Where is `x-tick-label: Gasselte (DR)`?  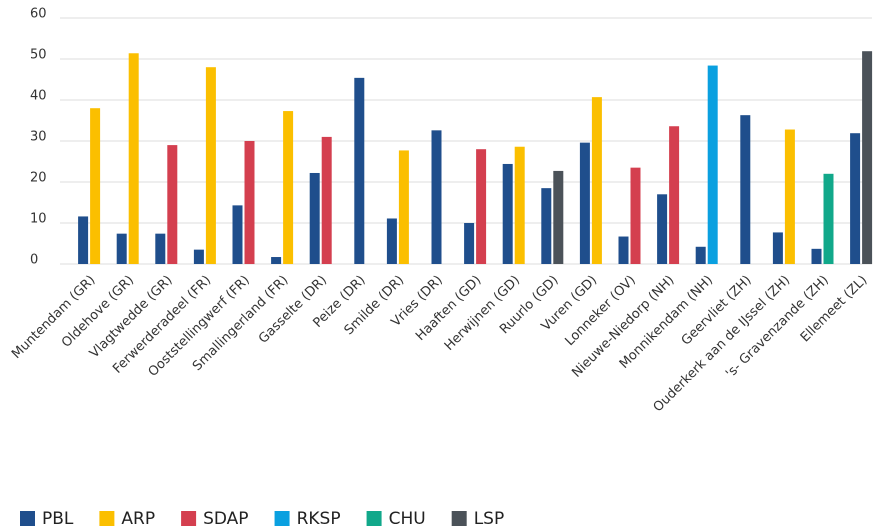
x-tick-label: Gasselte (DR) is located at coordinates (293, 310).